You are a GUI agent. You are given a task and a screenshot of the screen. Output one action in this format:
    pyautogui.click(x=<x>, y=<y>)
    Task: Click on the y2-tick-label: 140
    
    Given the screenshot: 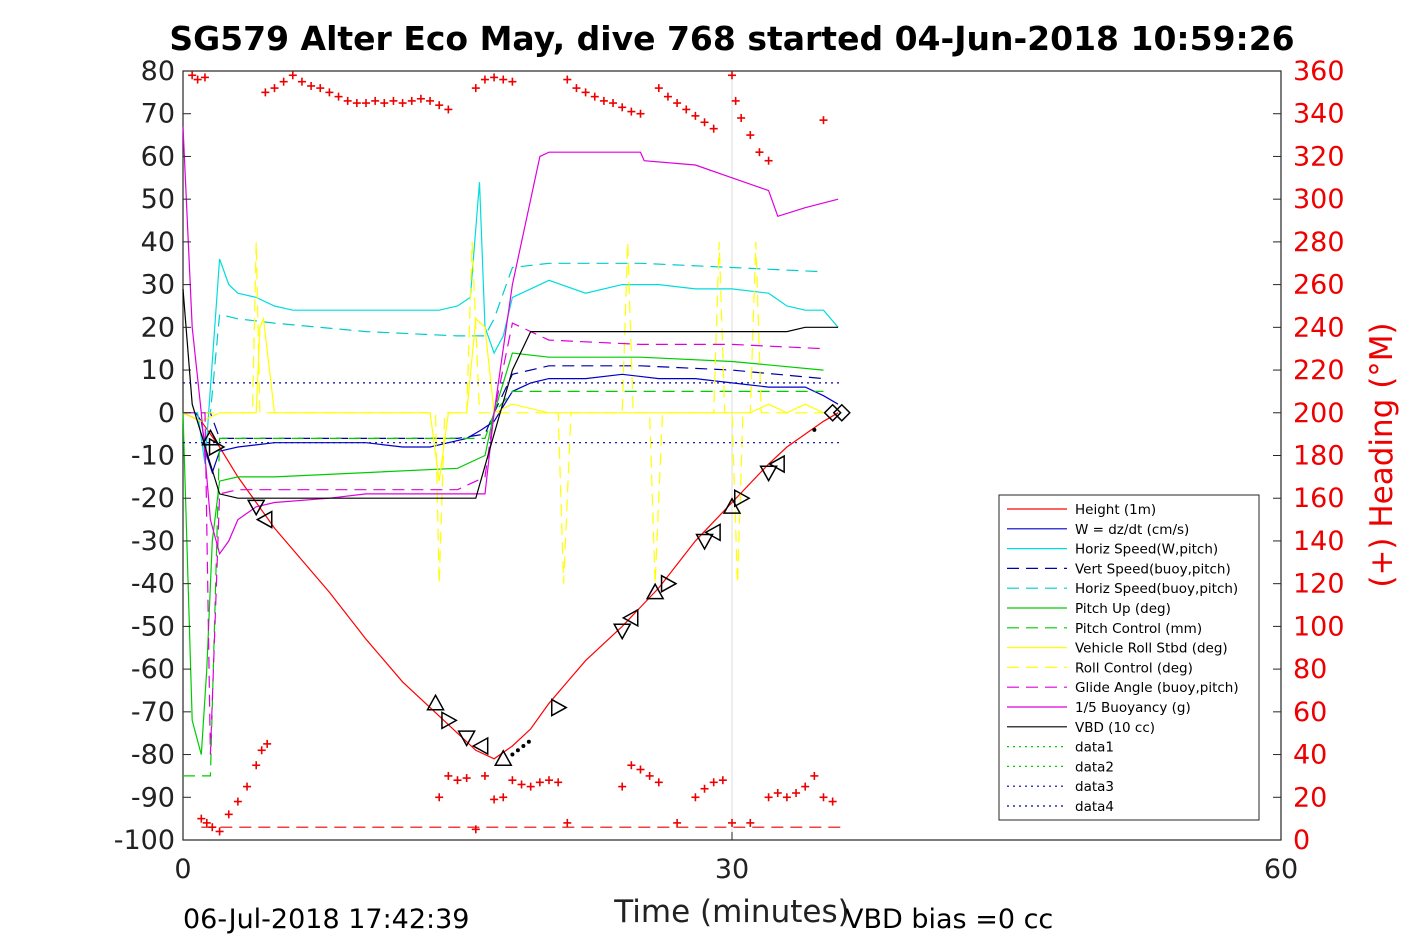 What is the action you would take?
    pyautogui.click(x=1319, y=541)
    